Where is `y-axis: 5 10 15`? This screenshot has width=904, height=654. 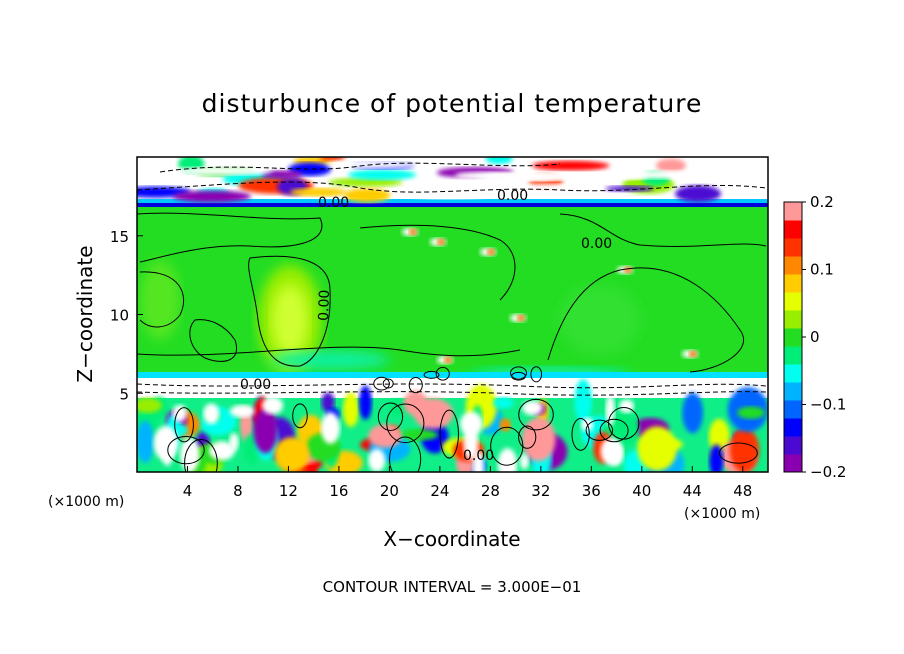 y-axis: 5 10 15 is located at coordinates (126, 315).